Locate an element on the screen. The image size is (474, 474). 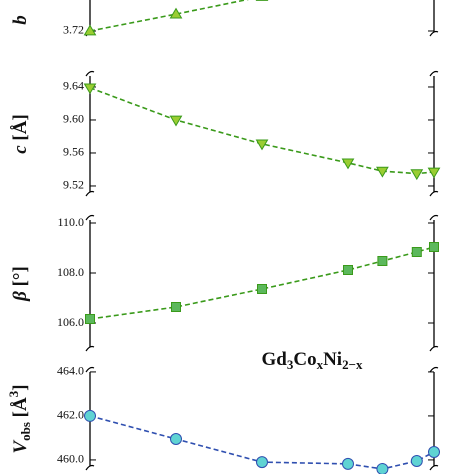
text-part: obs is located at coordinates (25, 431).